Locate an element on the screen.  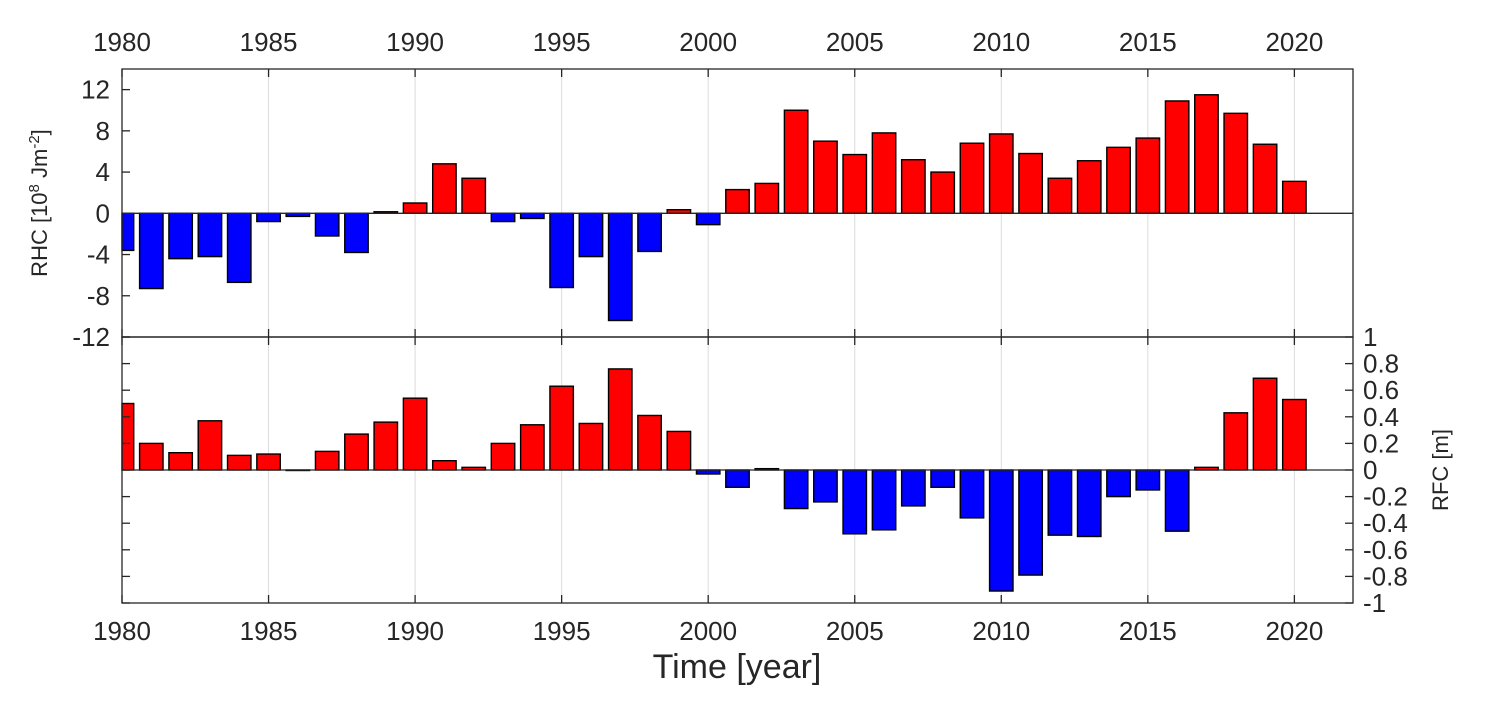
bottom-bar-2019 is located at coordinates (1265, 424).